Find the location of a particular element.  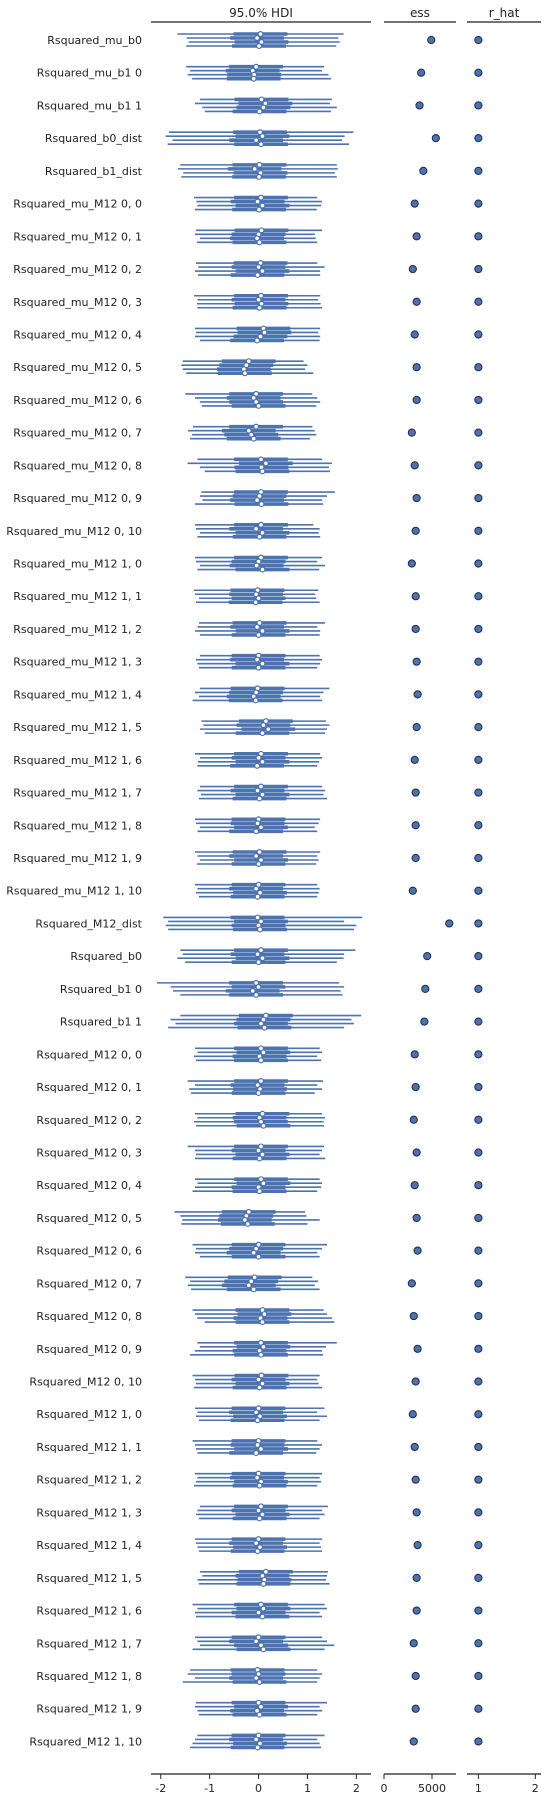

row-label: Rsquared_b1 0 is located at coordinates (101, 989).